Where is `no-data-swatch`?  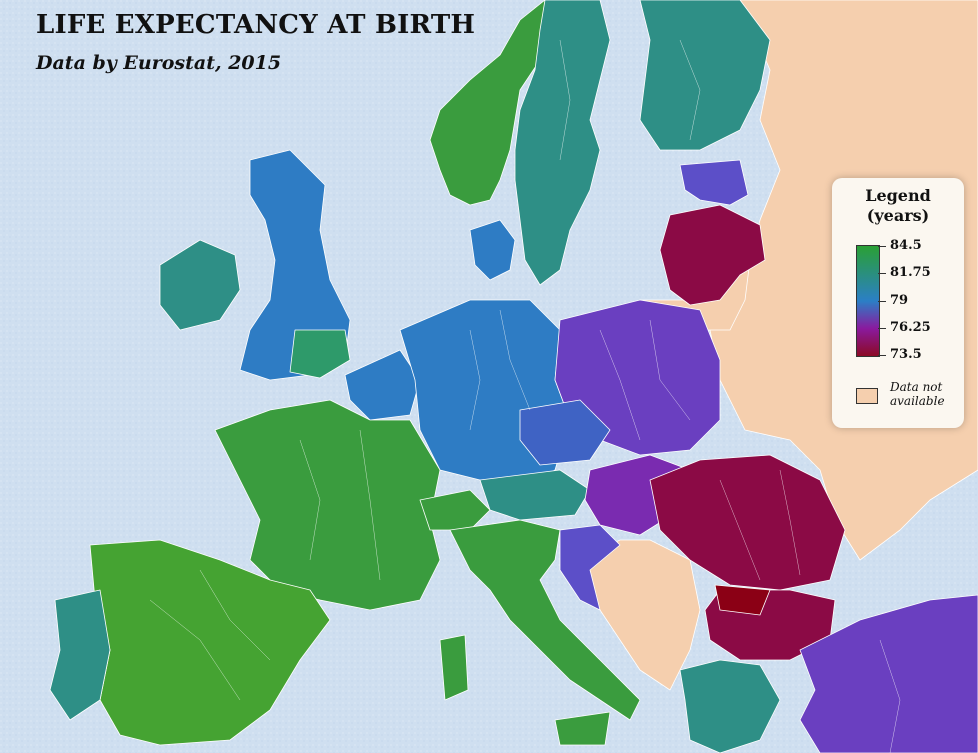
no-data-swatch is located at coordinates (867, 396).